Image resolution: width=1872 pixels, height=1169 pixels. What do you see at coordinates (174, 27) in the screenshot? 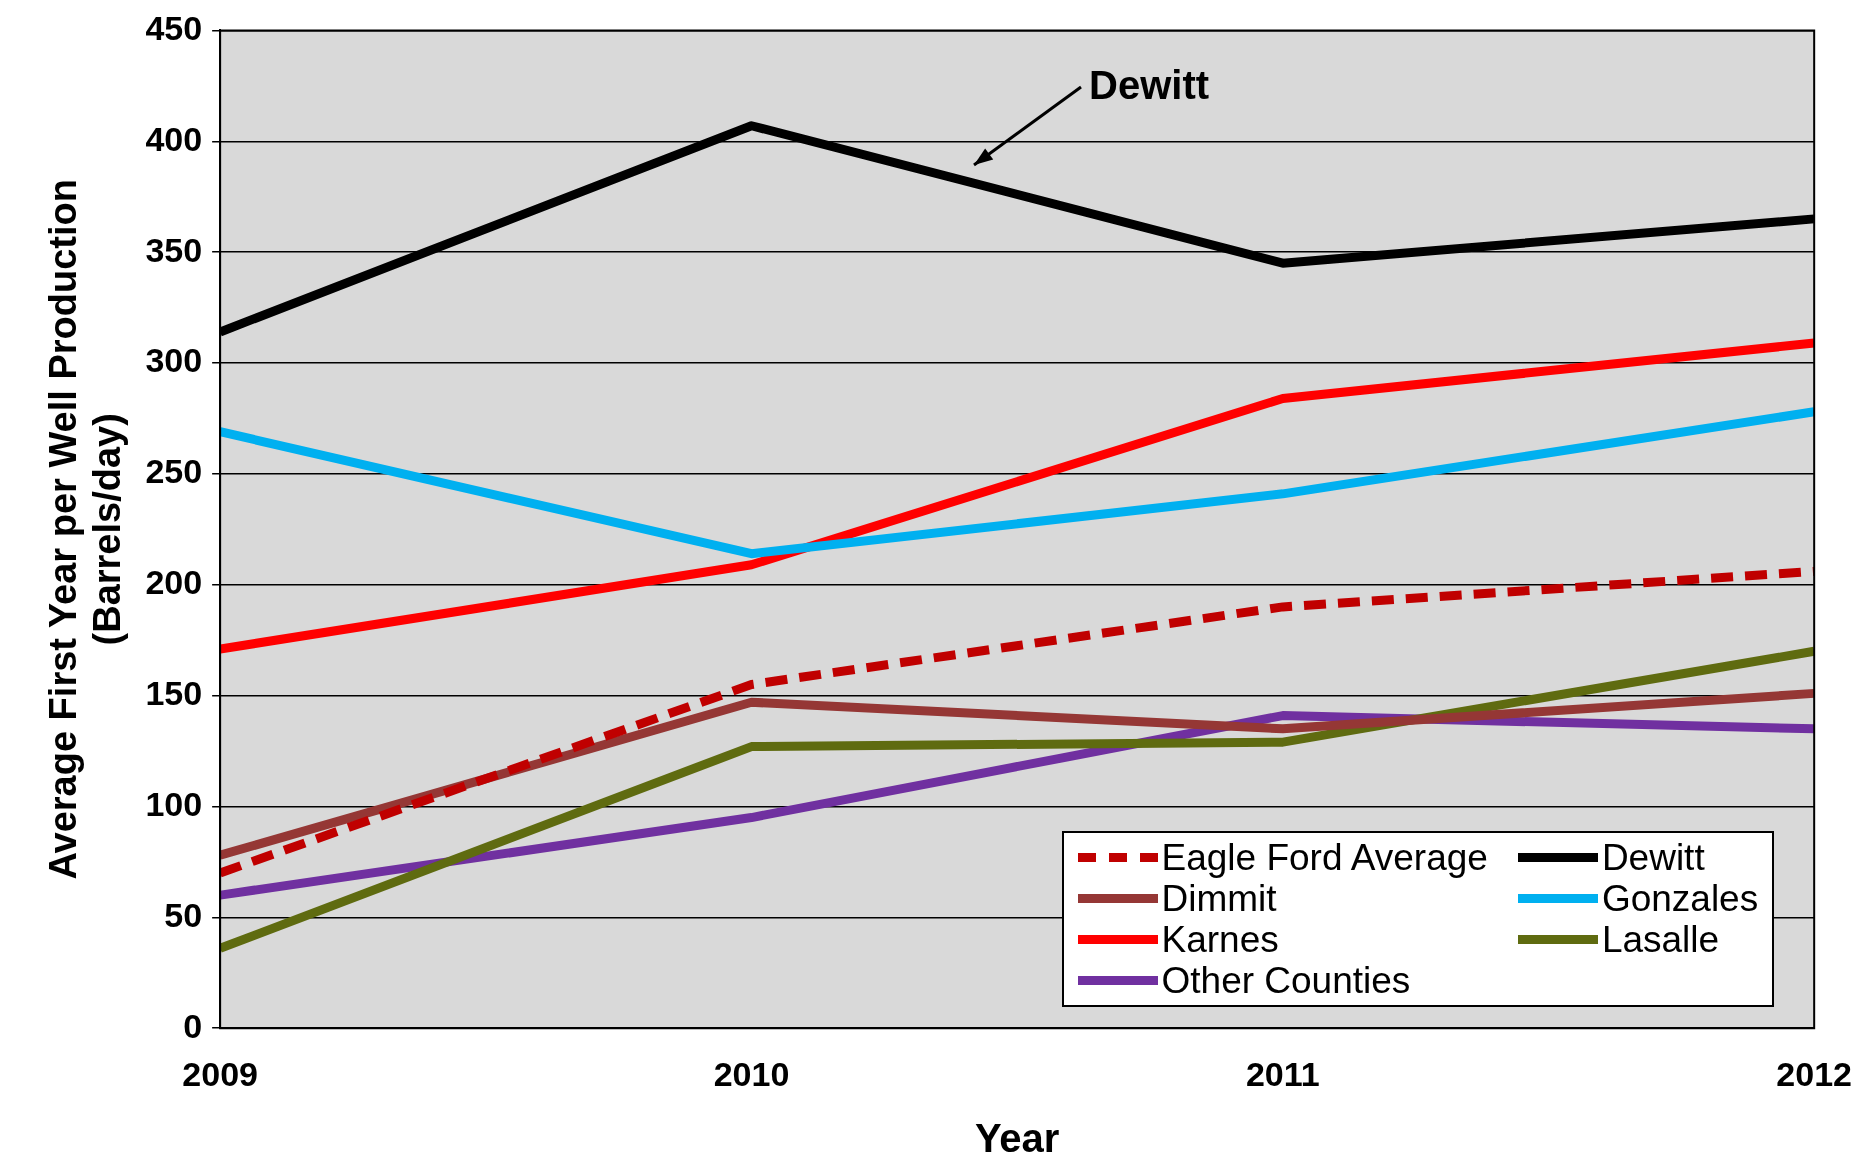
I see `y-tick-label: 450` at bounding box center [174, 27].